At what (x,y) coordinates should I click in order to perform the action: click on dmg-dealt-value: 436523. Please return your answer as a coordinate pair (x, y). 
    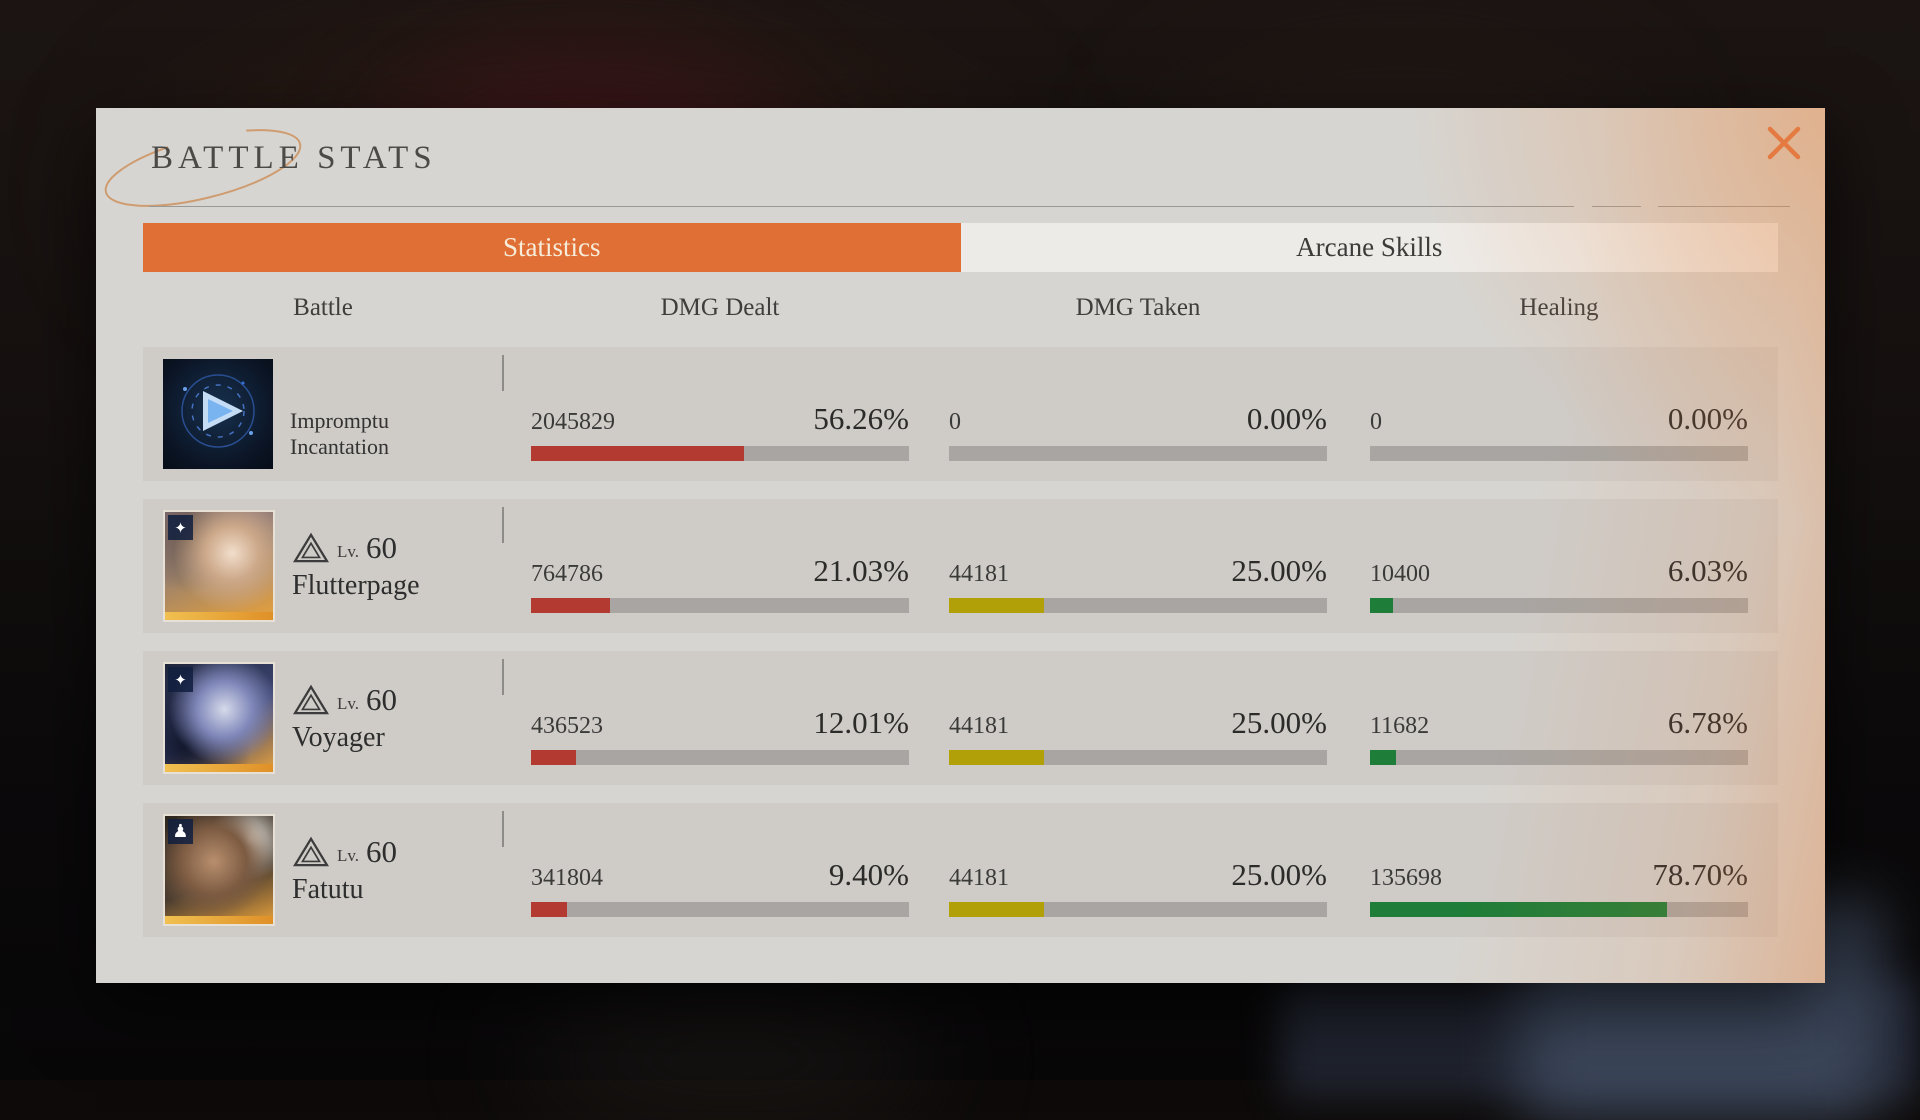
    Looking at the image, I should click on (567, 726).